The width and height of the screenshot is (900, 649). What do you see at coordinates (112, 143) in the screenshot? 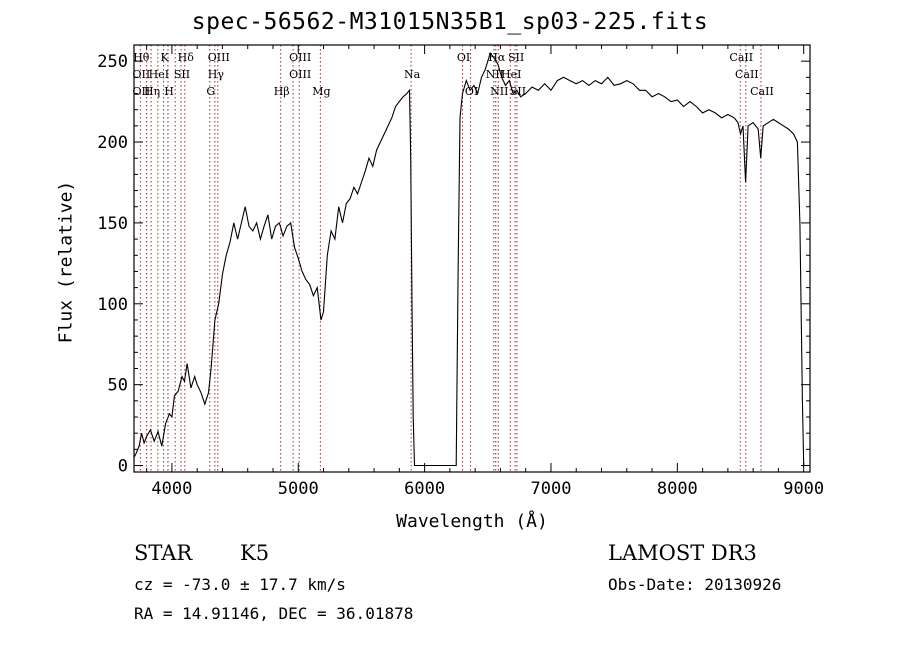
I see `y-tick-label: 200` at bounding box center [112, 143].